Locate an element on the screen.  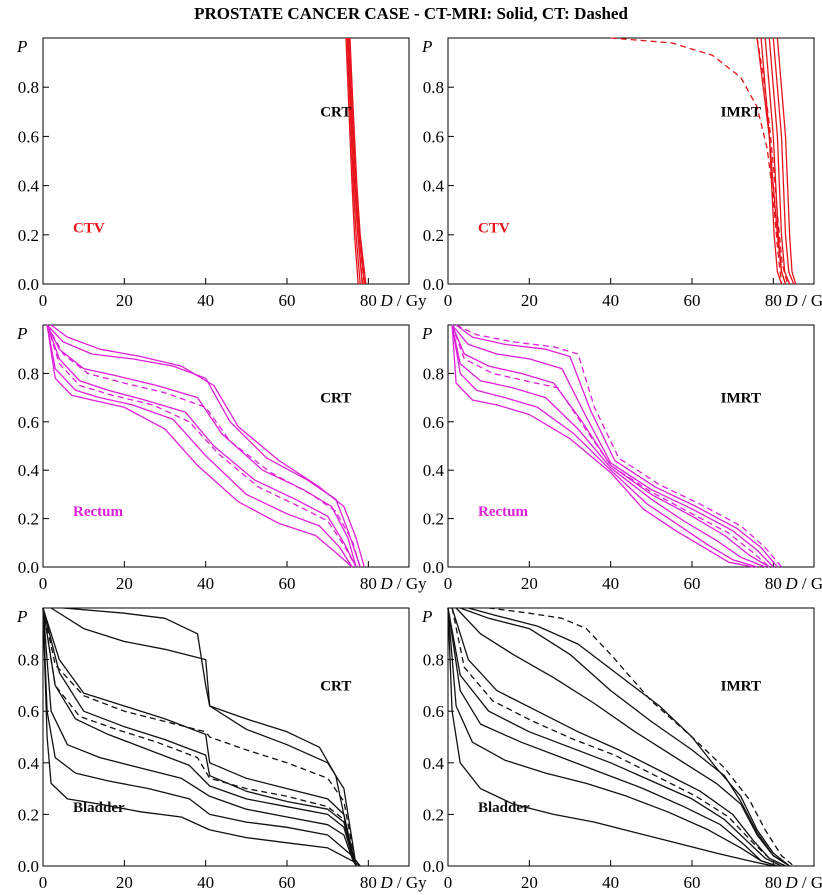
structure-label: Bladder is located at coordinates (99, 808).